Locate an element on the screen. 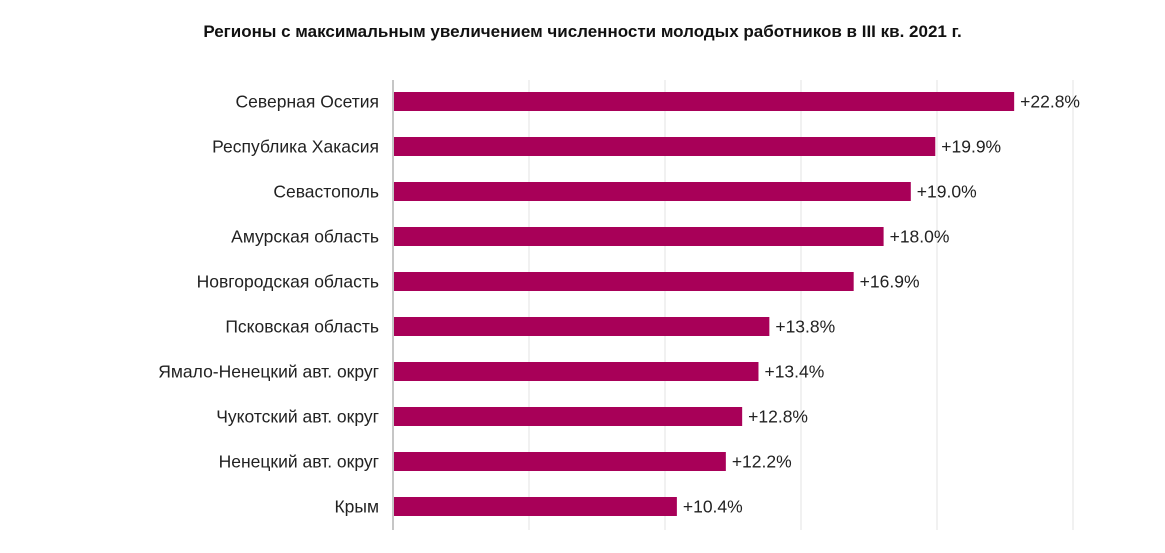 This screenshot has height=553, width=1165. category-label: Псковская область is located at coordinates (302, 327).